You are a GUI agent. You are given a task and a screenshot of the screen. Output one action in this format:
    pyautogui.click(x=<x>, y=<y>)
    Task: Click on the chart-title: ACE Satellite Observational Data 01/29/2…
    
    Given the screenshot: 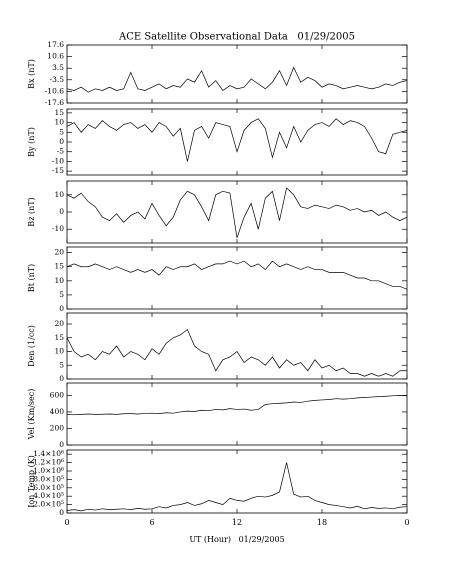 What is the action you would take?
    pyautogui.click(x=236, y=37)
    